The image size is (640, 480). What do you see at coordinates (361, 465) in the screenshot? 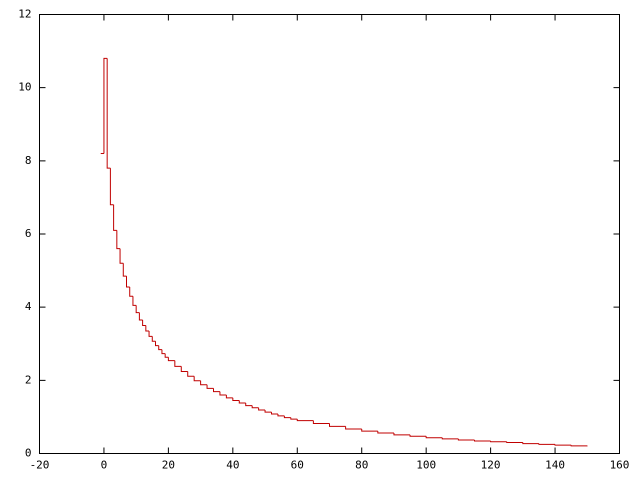
I see `x-tick-label: 80` at bounding box center [361, 465].